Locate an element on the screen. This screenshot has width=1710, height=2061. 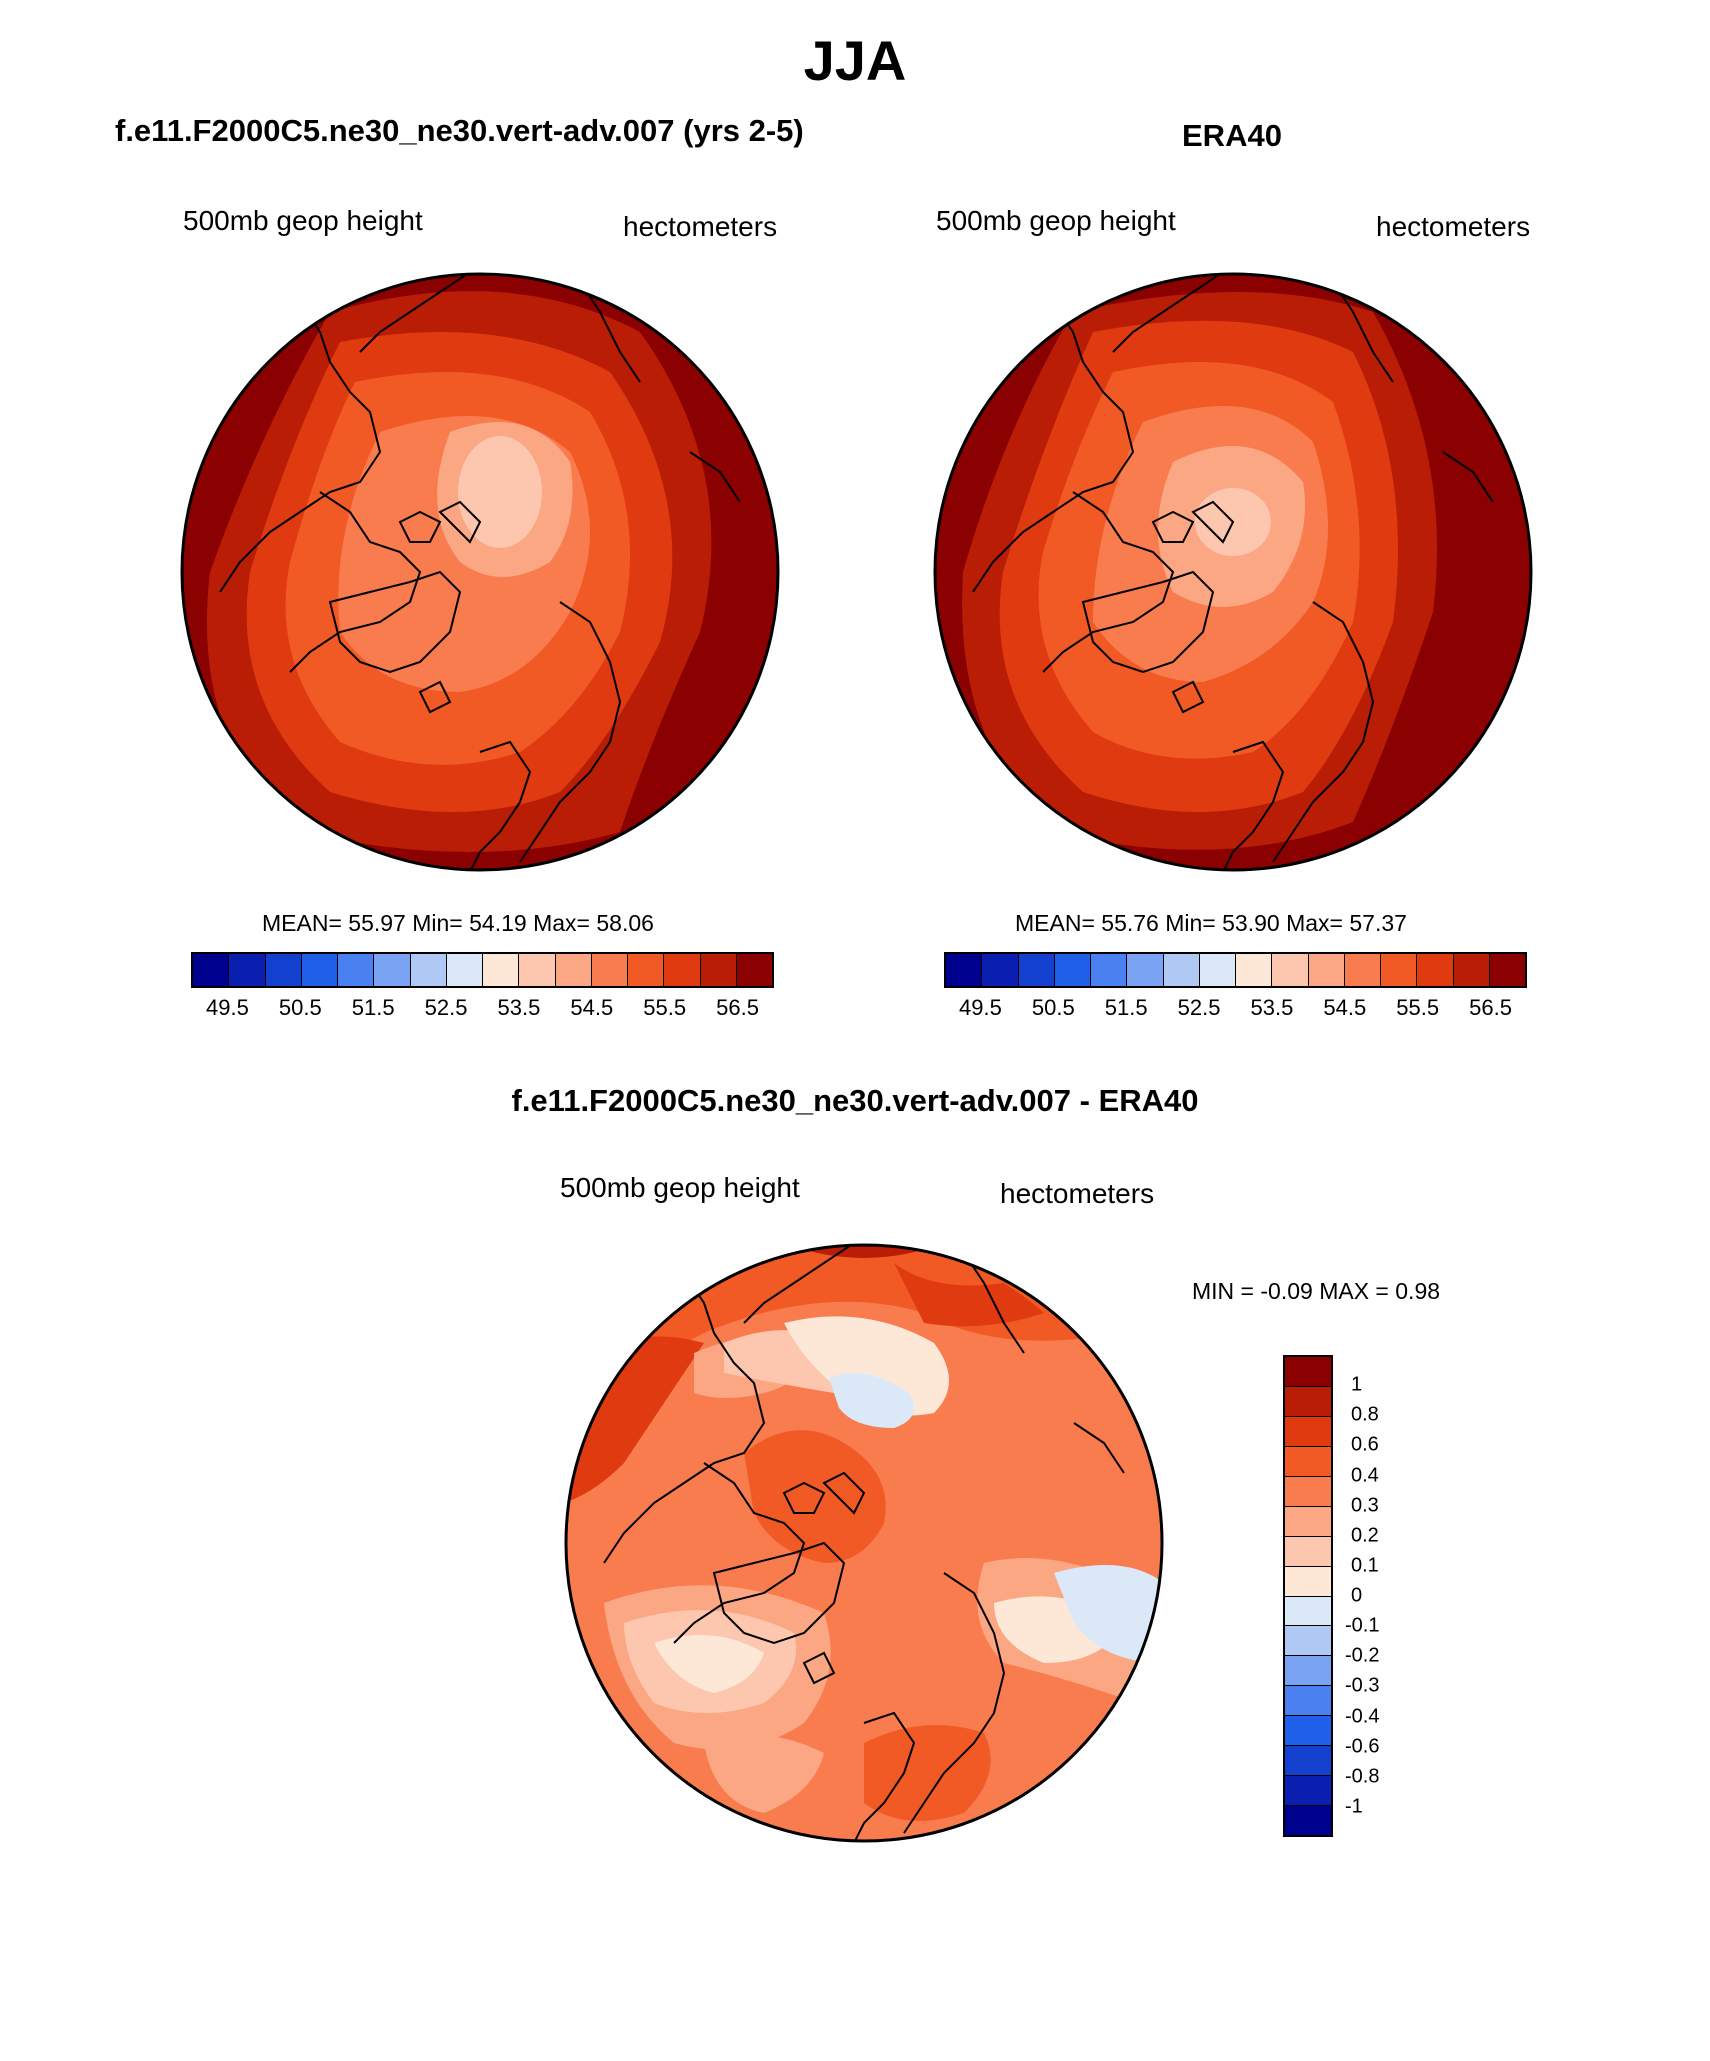
colorbar-tick-label: -0.4 is located at coordinates (1362, 1716).